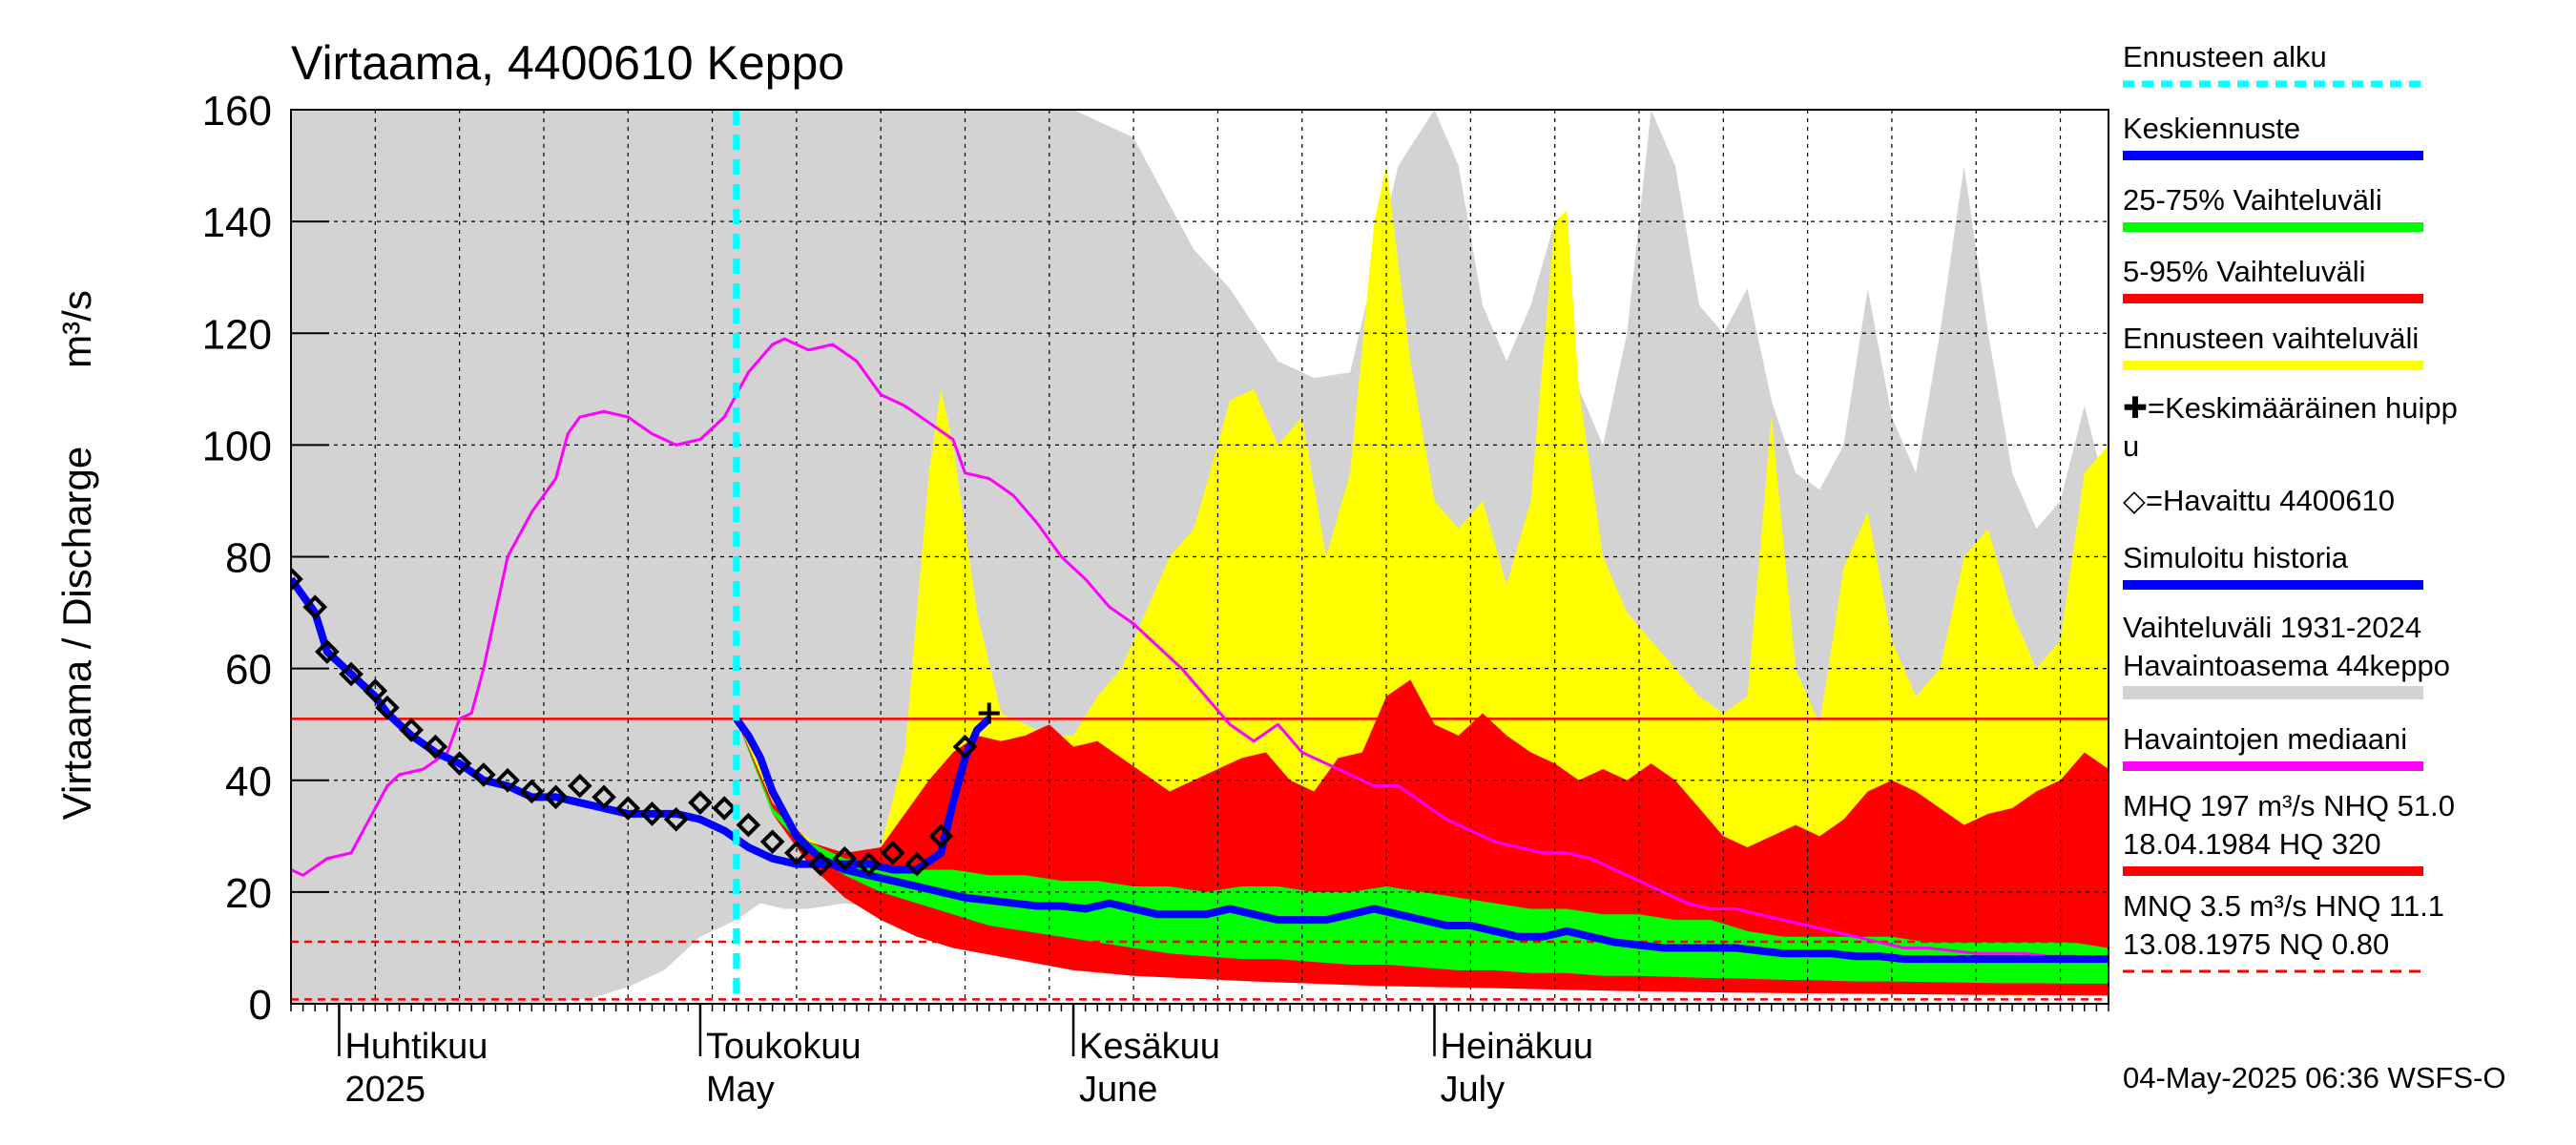 Image resolution: width=2576 pixels, height=1145 pixels. I want to click on y-axis-unit: m³/s, so click(76, 329).